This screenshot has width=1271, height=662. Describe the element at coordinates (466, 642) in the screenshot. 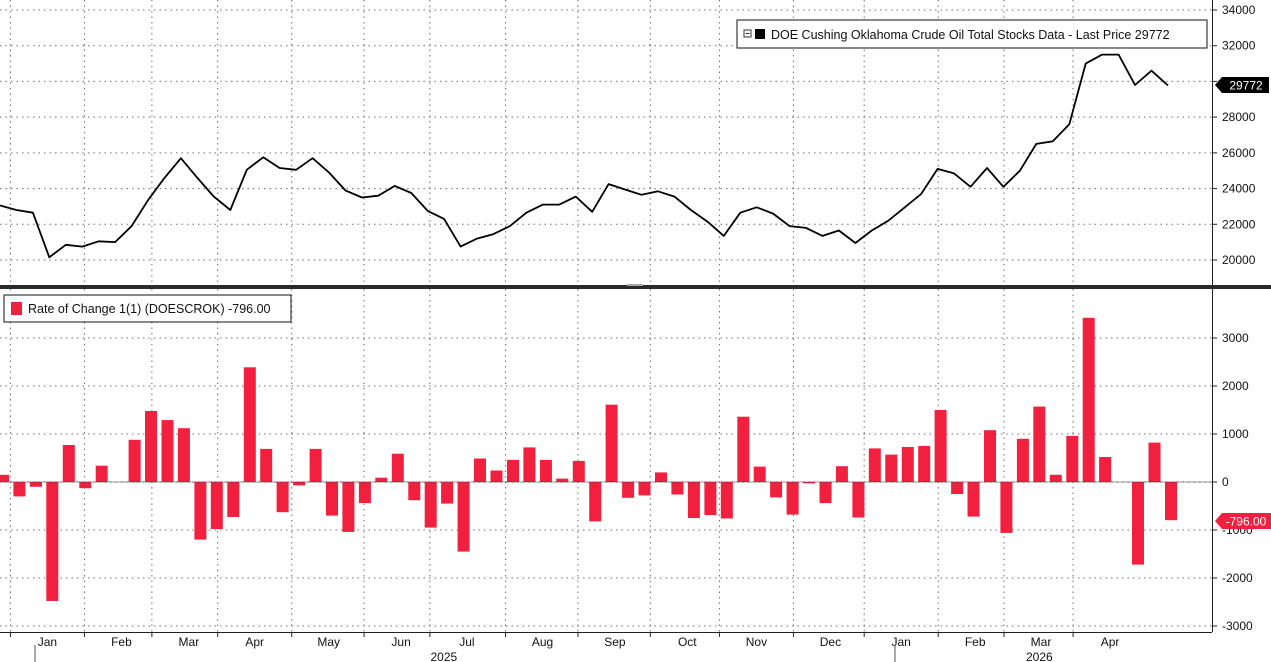

I see `x-month-label: Jul` at that location.